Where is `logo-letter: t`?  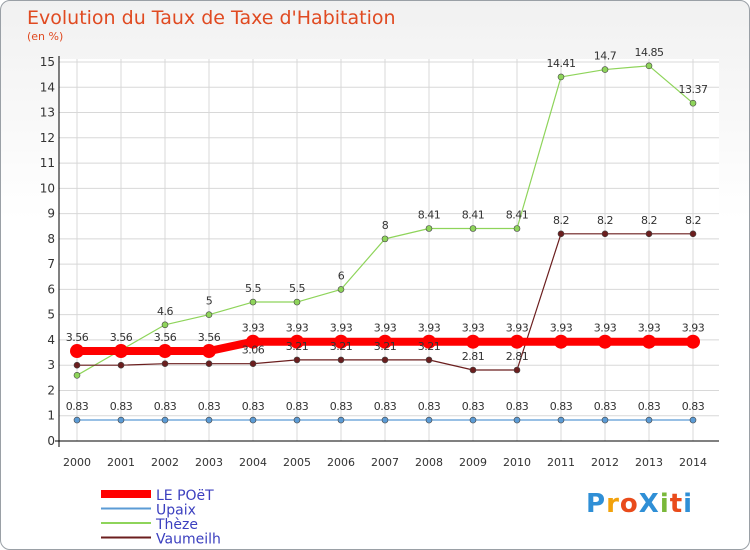 logo-letter: t is located at coordinates (676, 504).